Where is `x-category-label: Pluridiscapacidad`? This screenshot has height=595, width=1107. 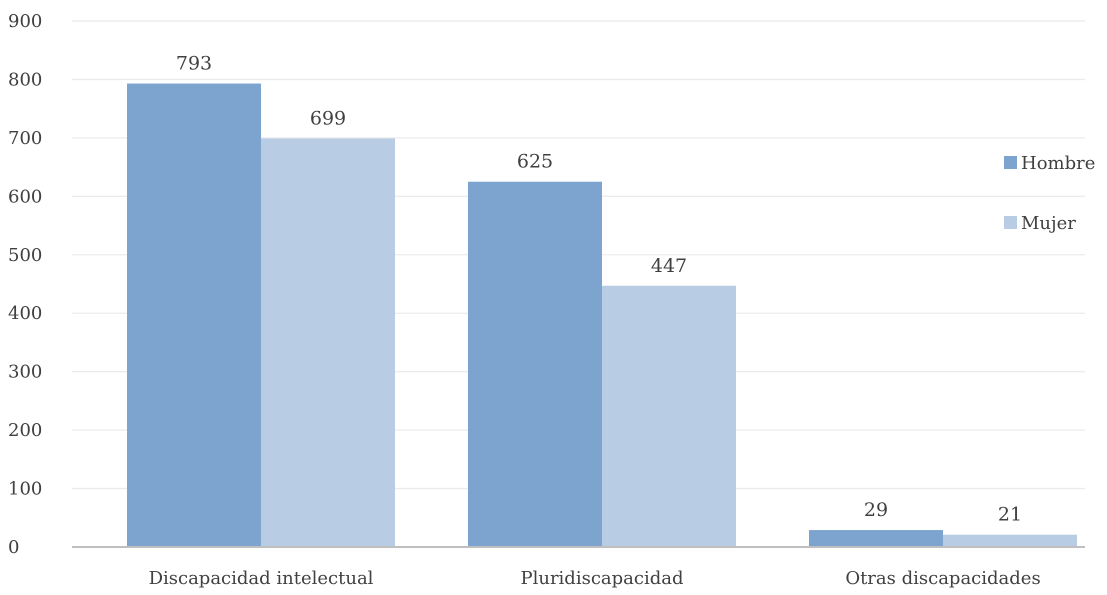 x-category-label: Pluridiscapacidad is located at coordinates (601, 578).